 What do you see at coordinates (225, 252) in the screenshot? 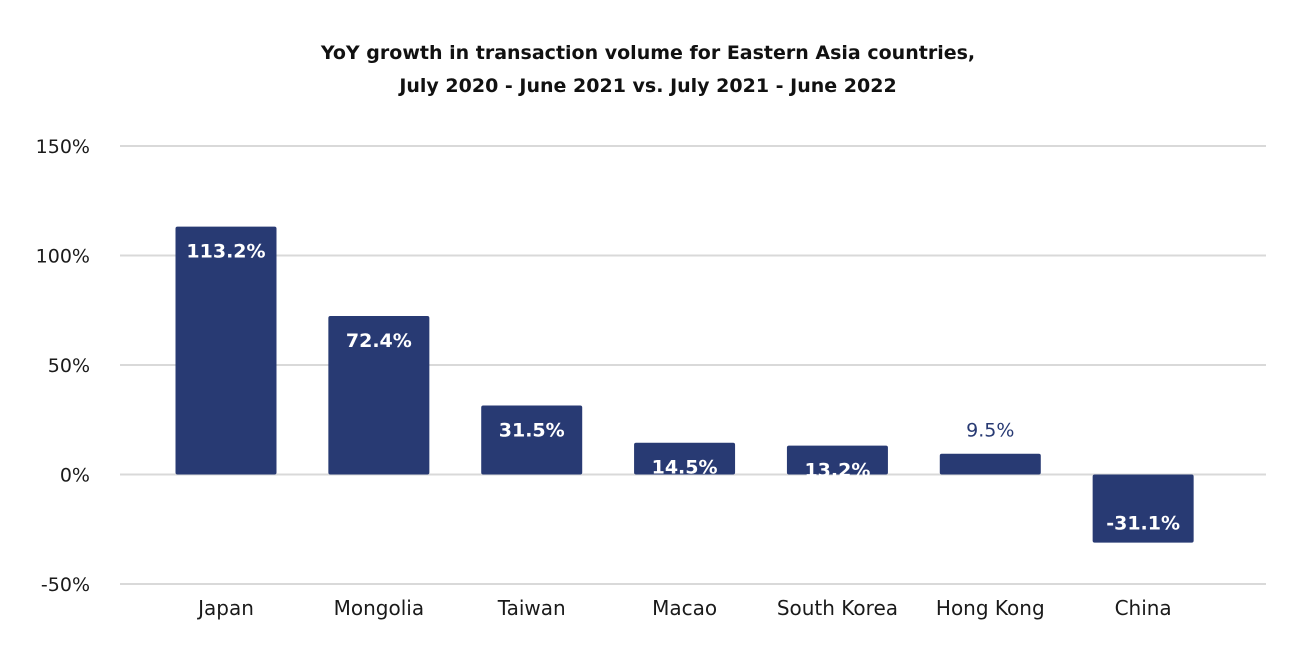
I see `data-label: 113.2%` at bounding box center [225, 252].